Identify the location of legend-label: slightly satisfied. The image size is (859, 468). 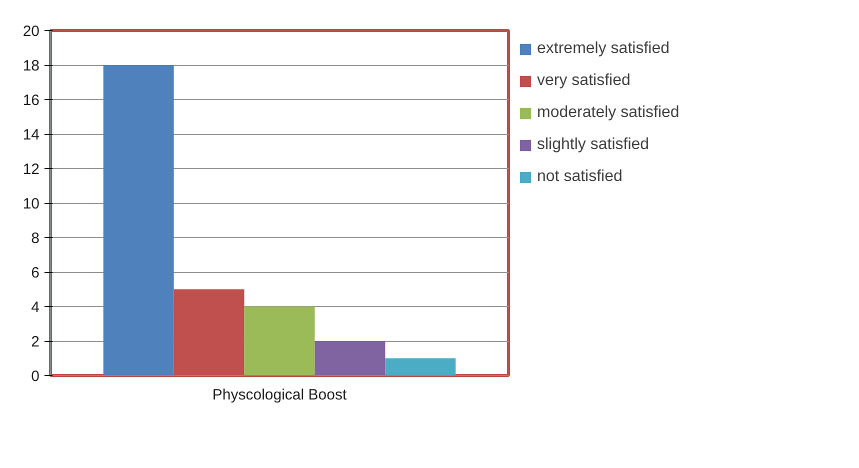
(593, 145).